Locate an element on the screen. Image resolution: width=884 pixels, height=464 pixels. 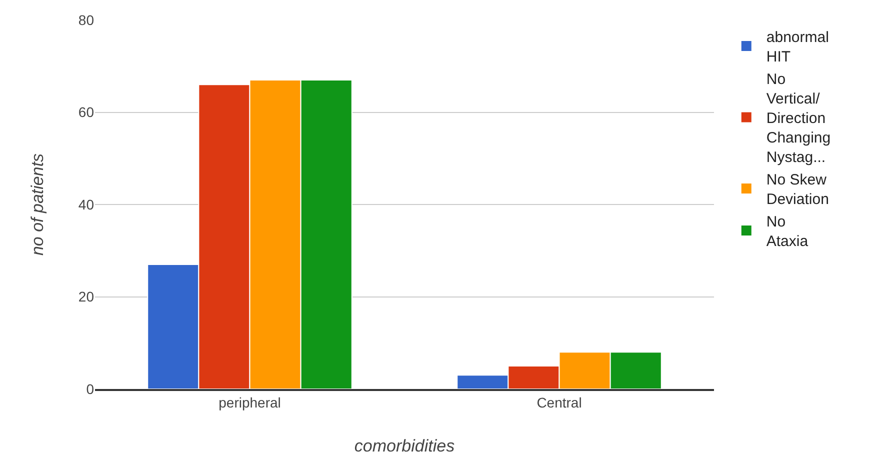
y-tick-label: 60 is located at coordinates (86, 112).